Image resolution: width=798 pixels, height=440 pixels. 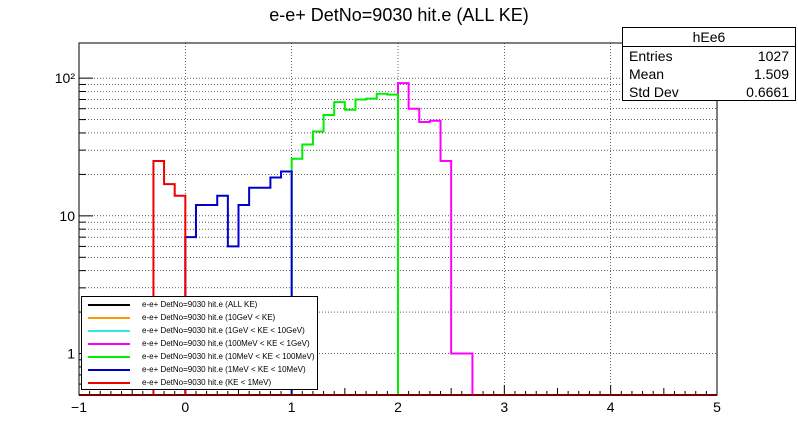 I want to click on y-tick-label: 10², so click(x=65, y=78).